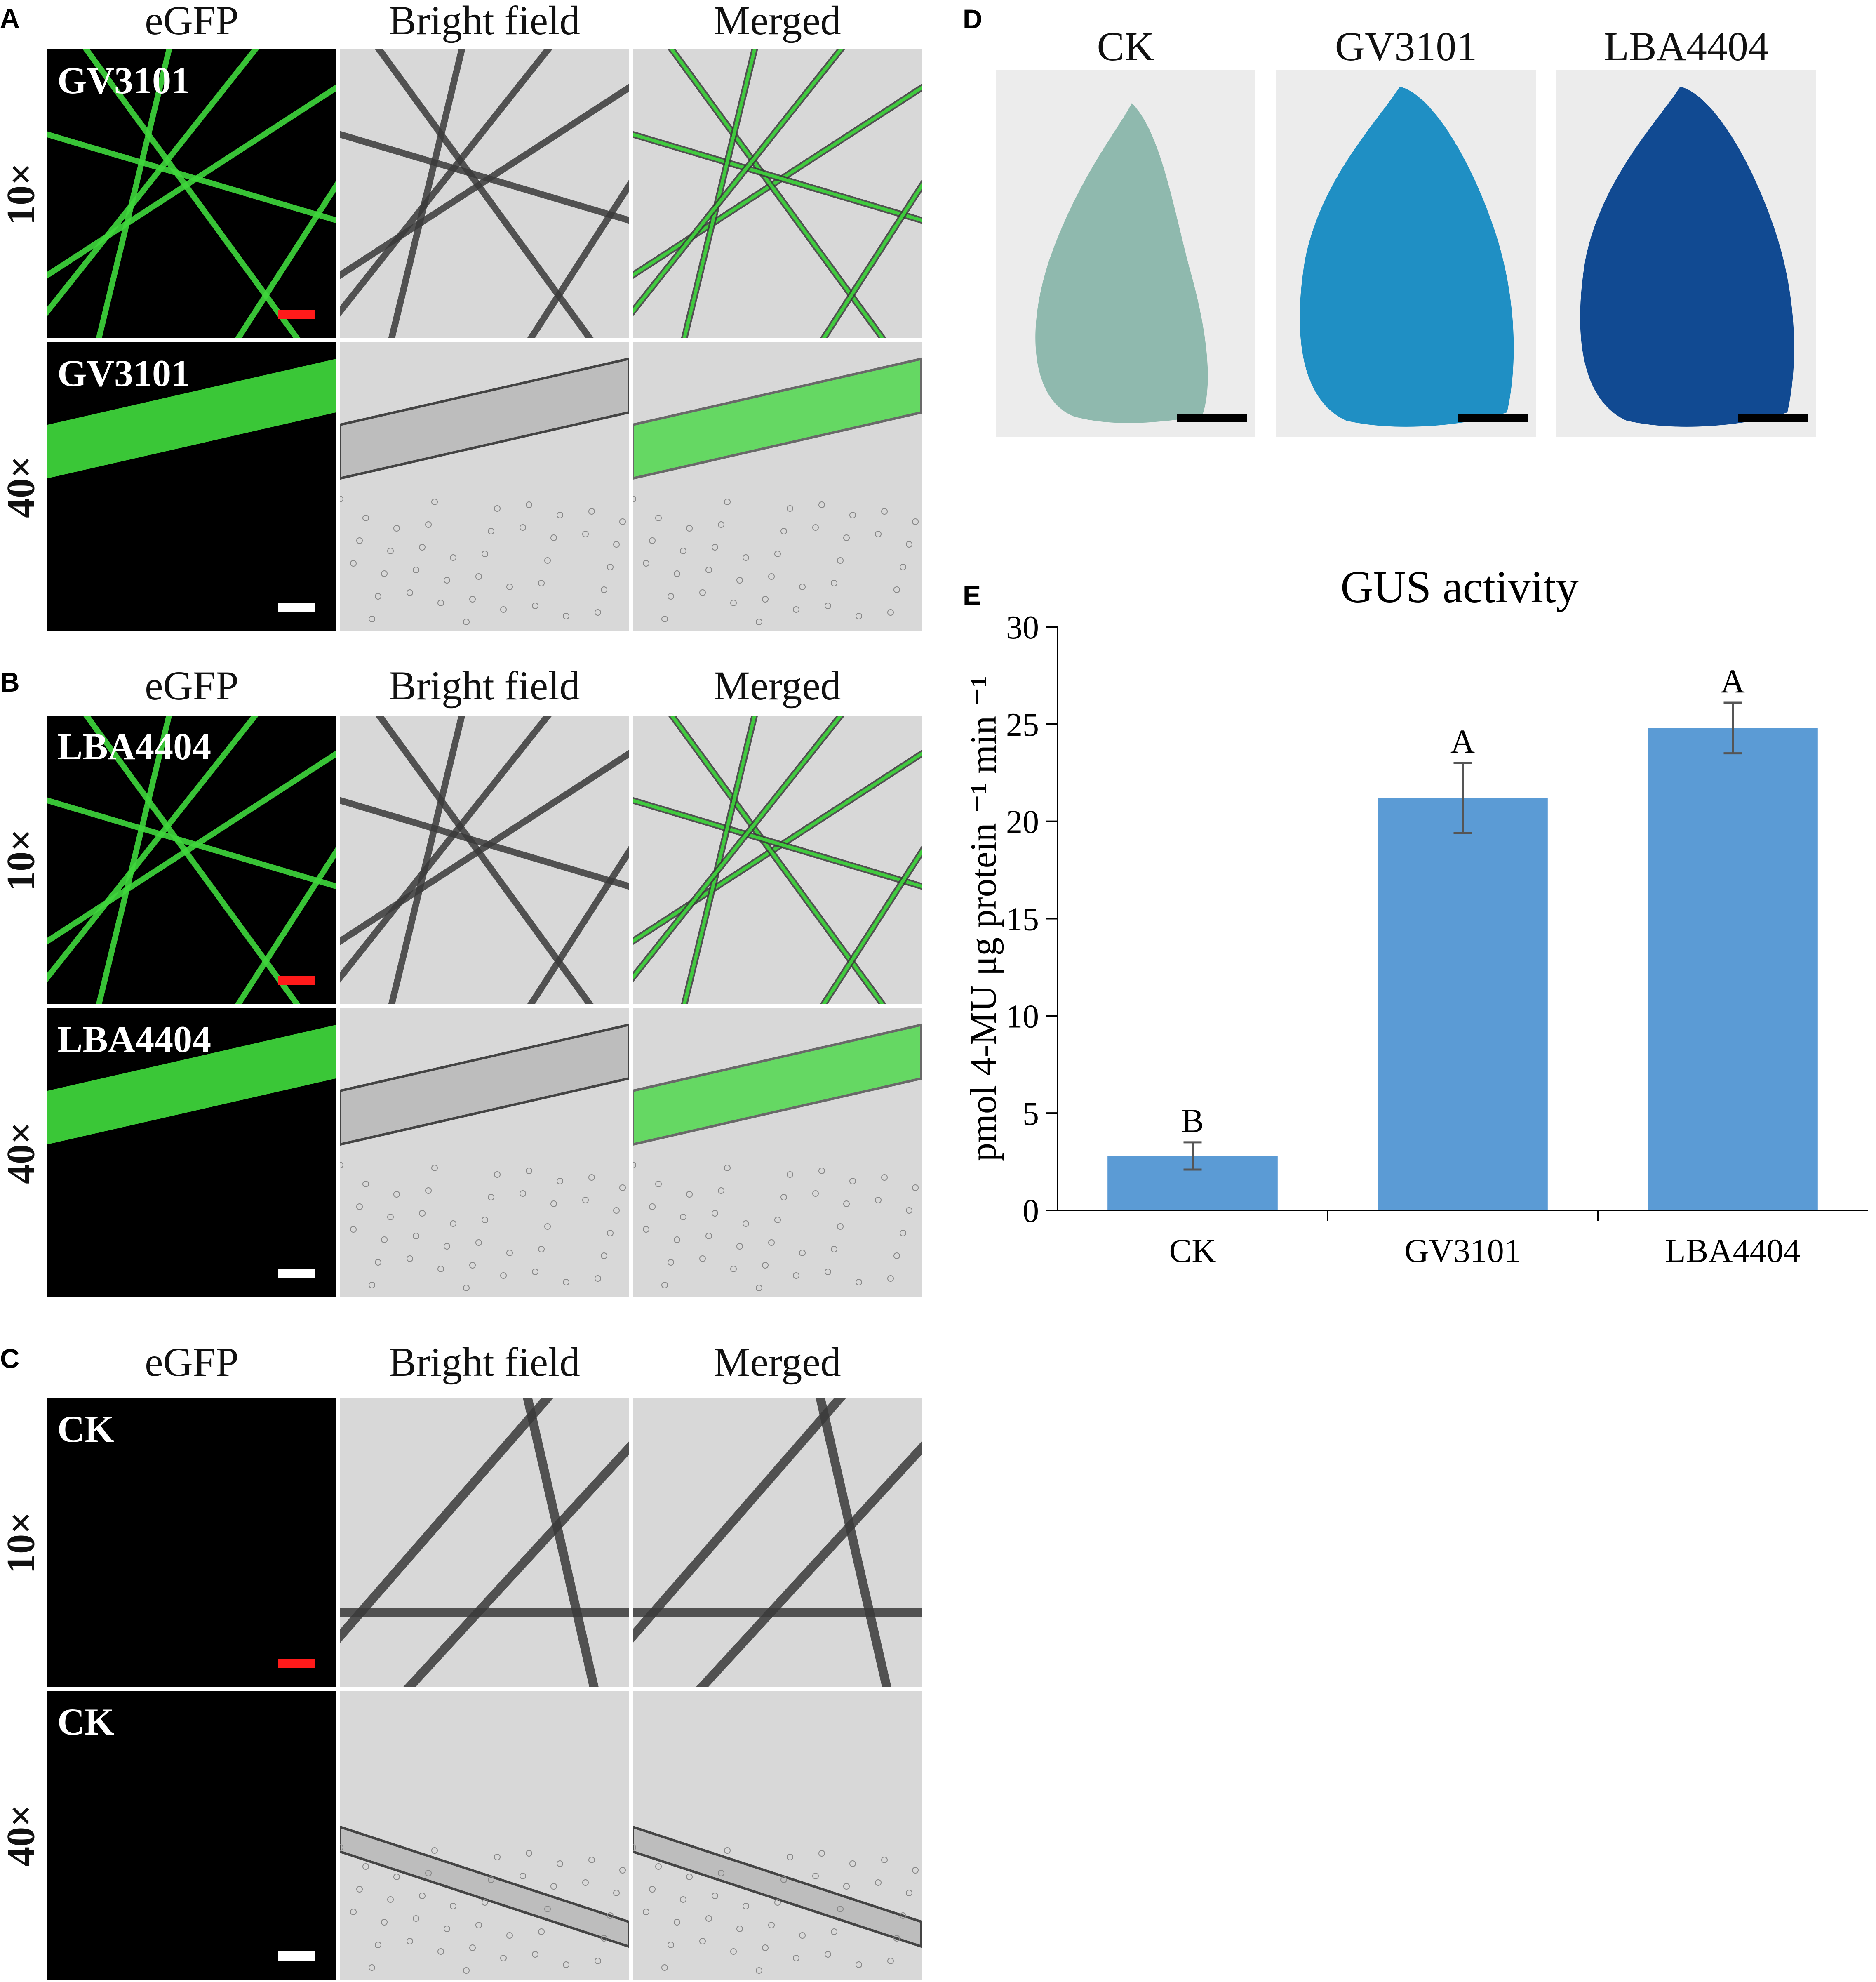 This screenshot has width=1876, height=1982. What do you see at coordinates (1192, 1250) in the screenshot?
I see `x-tick-label: CK` at bounding box center [1192, 1250].